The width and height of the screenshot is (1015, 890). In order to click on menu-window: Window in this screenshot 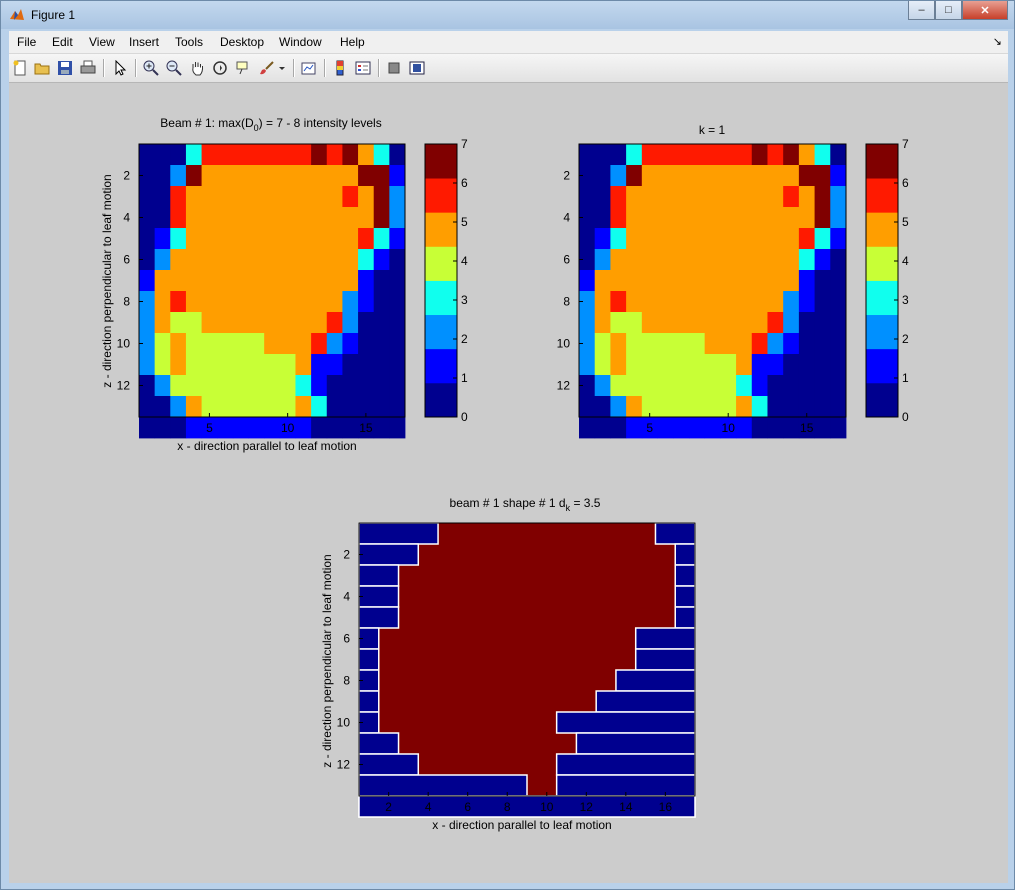, I will do `click(300, 42)`.